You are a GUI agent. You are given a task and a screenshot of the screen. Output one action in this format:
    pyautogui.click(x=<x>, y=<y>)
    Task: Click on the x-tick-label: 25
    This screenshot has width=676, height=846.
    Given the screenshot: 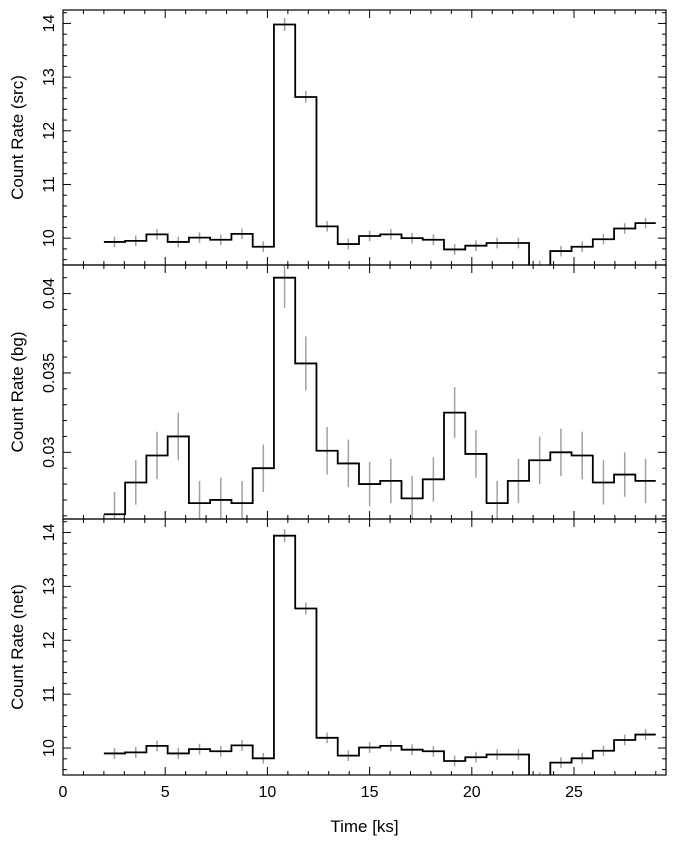 What is the action you would take?
    pyautogui.click(x=574, y=792)
    